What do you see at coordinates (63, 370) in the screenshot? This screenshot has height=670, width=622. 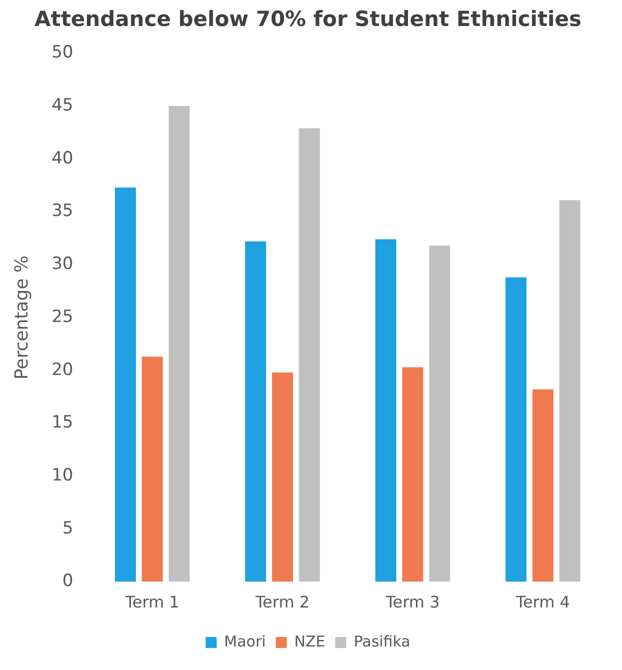 I see `y-tick-label: 20` at bounding box center [63, 370].